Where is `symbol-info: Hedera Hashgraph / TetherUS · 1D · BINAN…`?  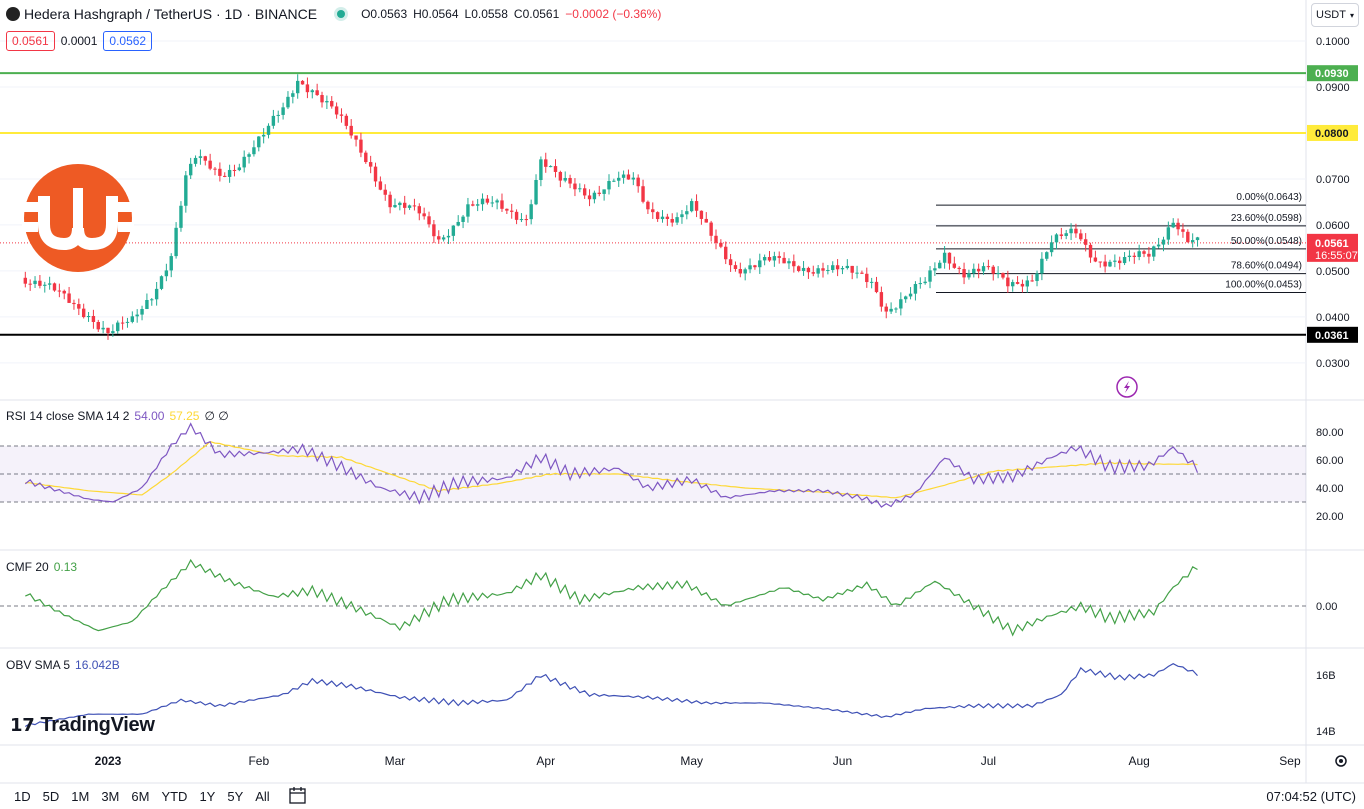 symbol-info: Hedera Hashgraph / TetherUS · 1D · BINAN… is located at coordinates (161, 14).